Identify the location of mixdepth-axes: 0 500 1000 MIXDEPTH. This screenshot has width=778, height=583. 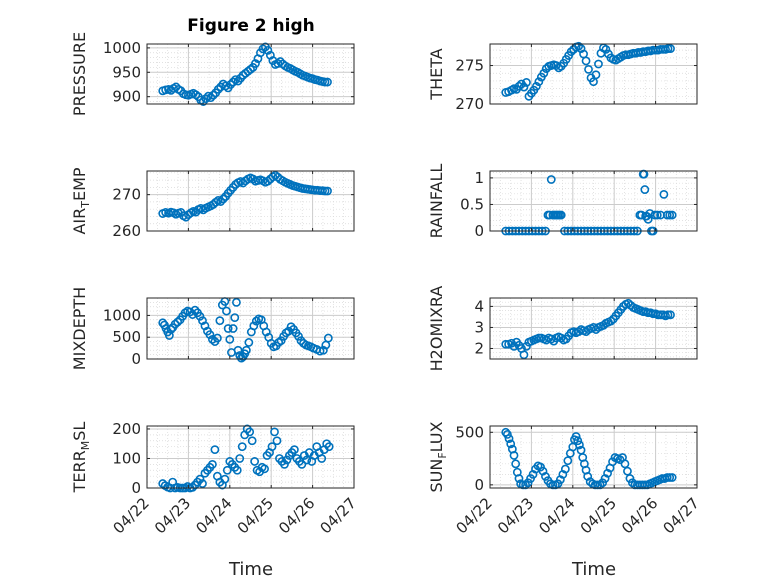
(212, 328).